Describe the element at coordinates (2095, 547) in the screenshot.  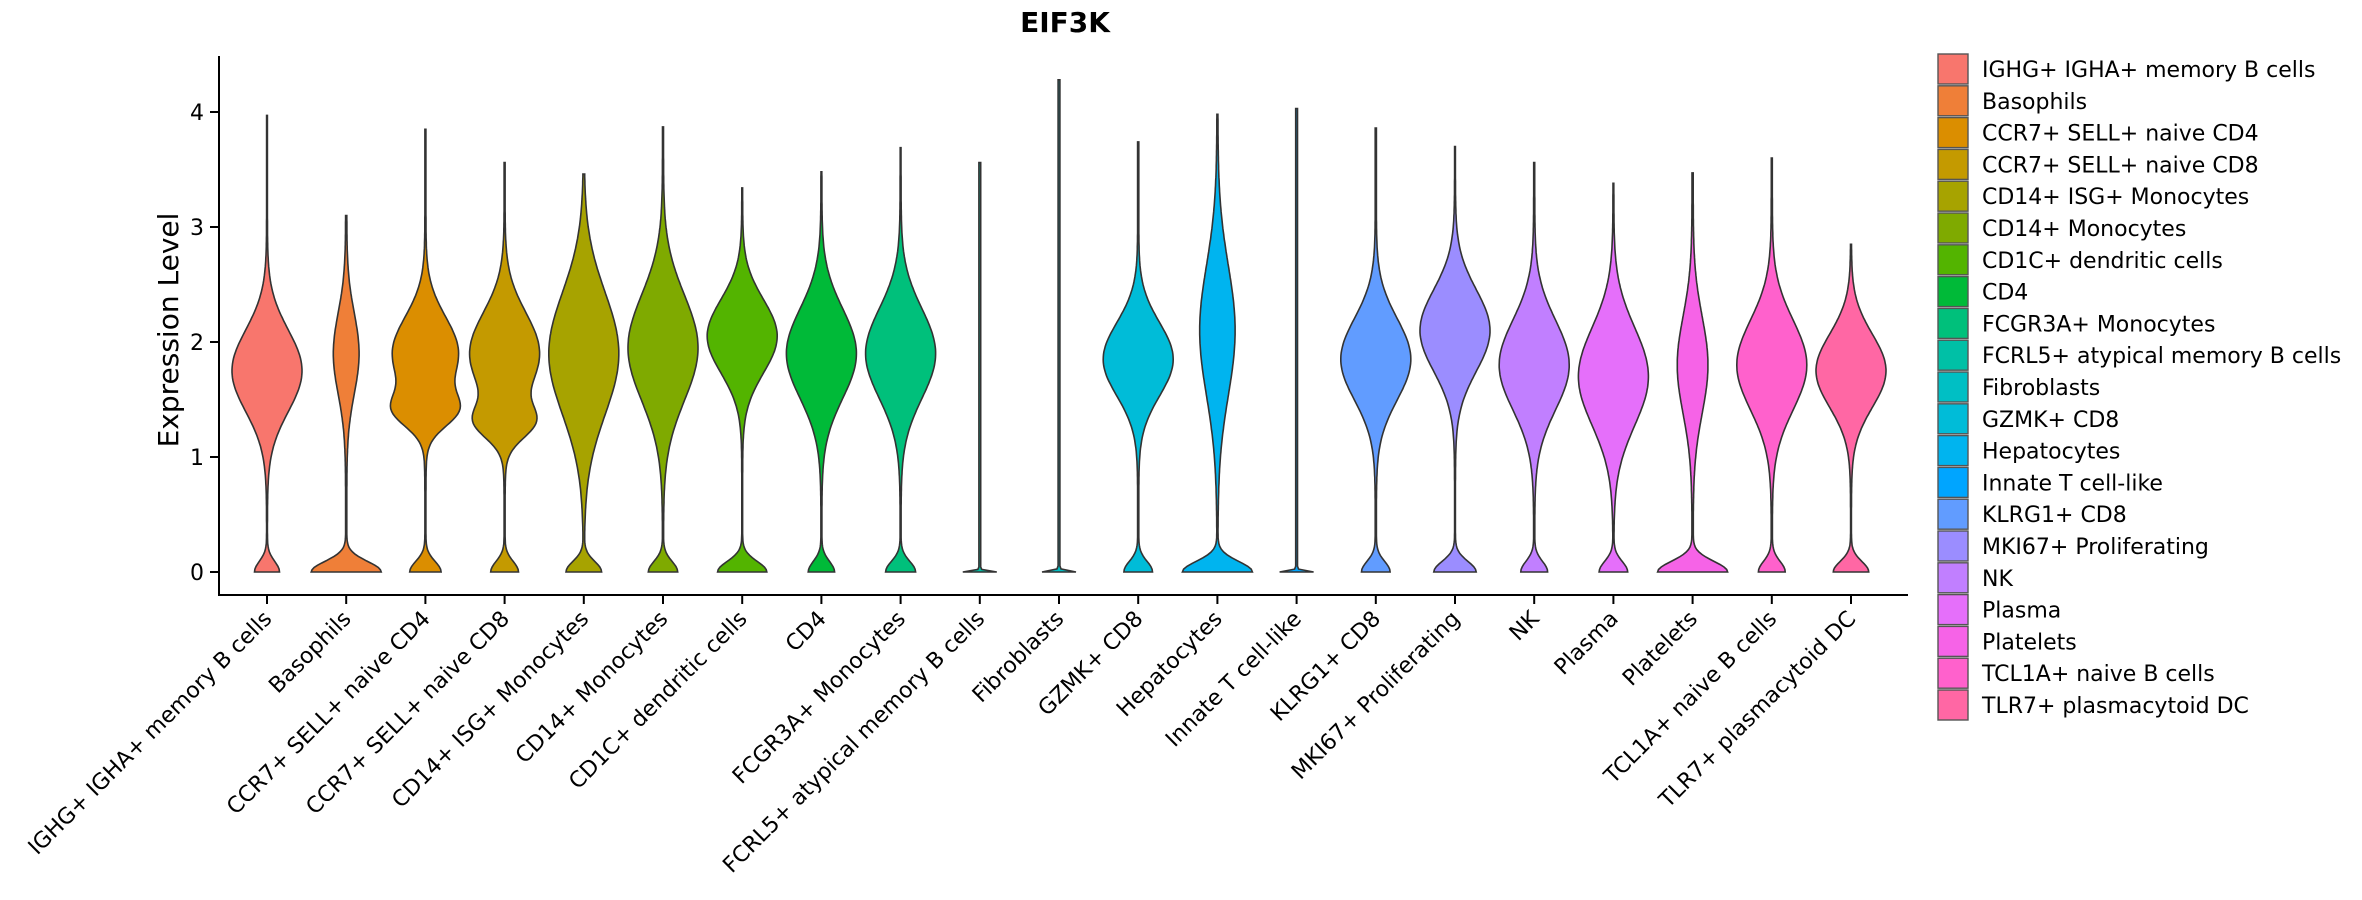
I see `legend-label-15: MKI67+ Proliferating` at that location.